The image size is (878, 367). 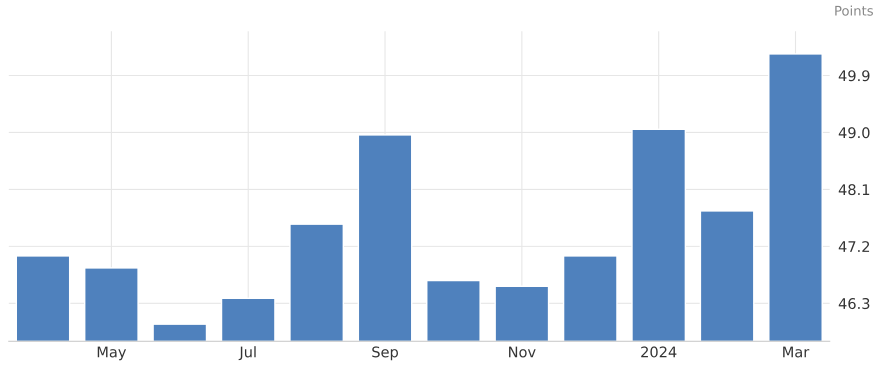 I want to click on x-tick-label: May, so click(x=112, y=353).